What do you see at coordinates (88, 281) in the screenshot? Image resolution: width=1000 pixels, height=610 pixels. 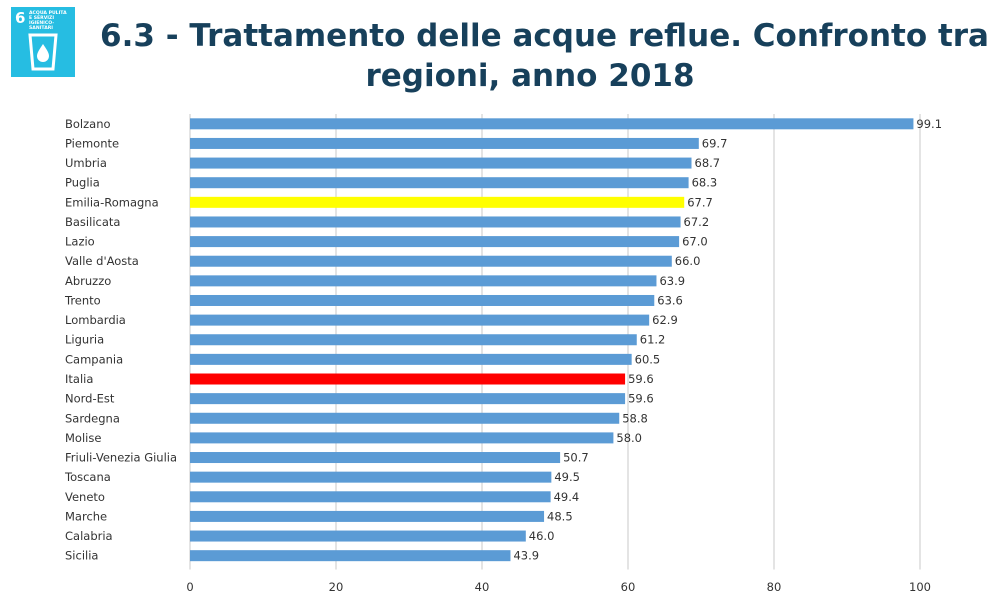 I see `category-label: Abruzzo` at bounding box center [88, 281].